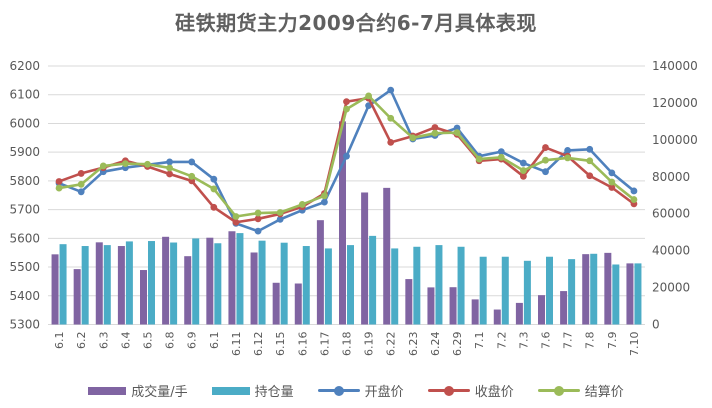  Describe the element at coordinates (24, 152) in the screenshot. I see `left-axis-tick-label: 5900` at that location.